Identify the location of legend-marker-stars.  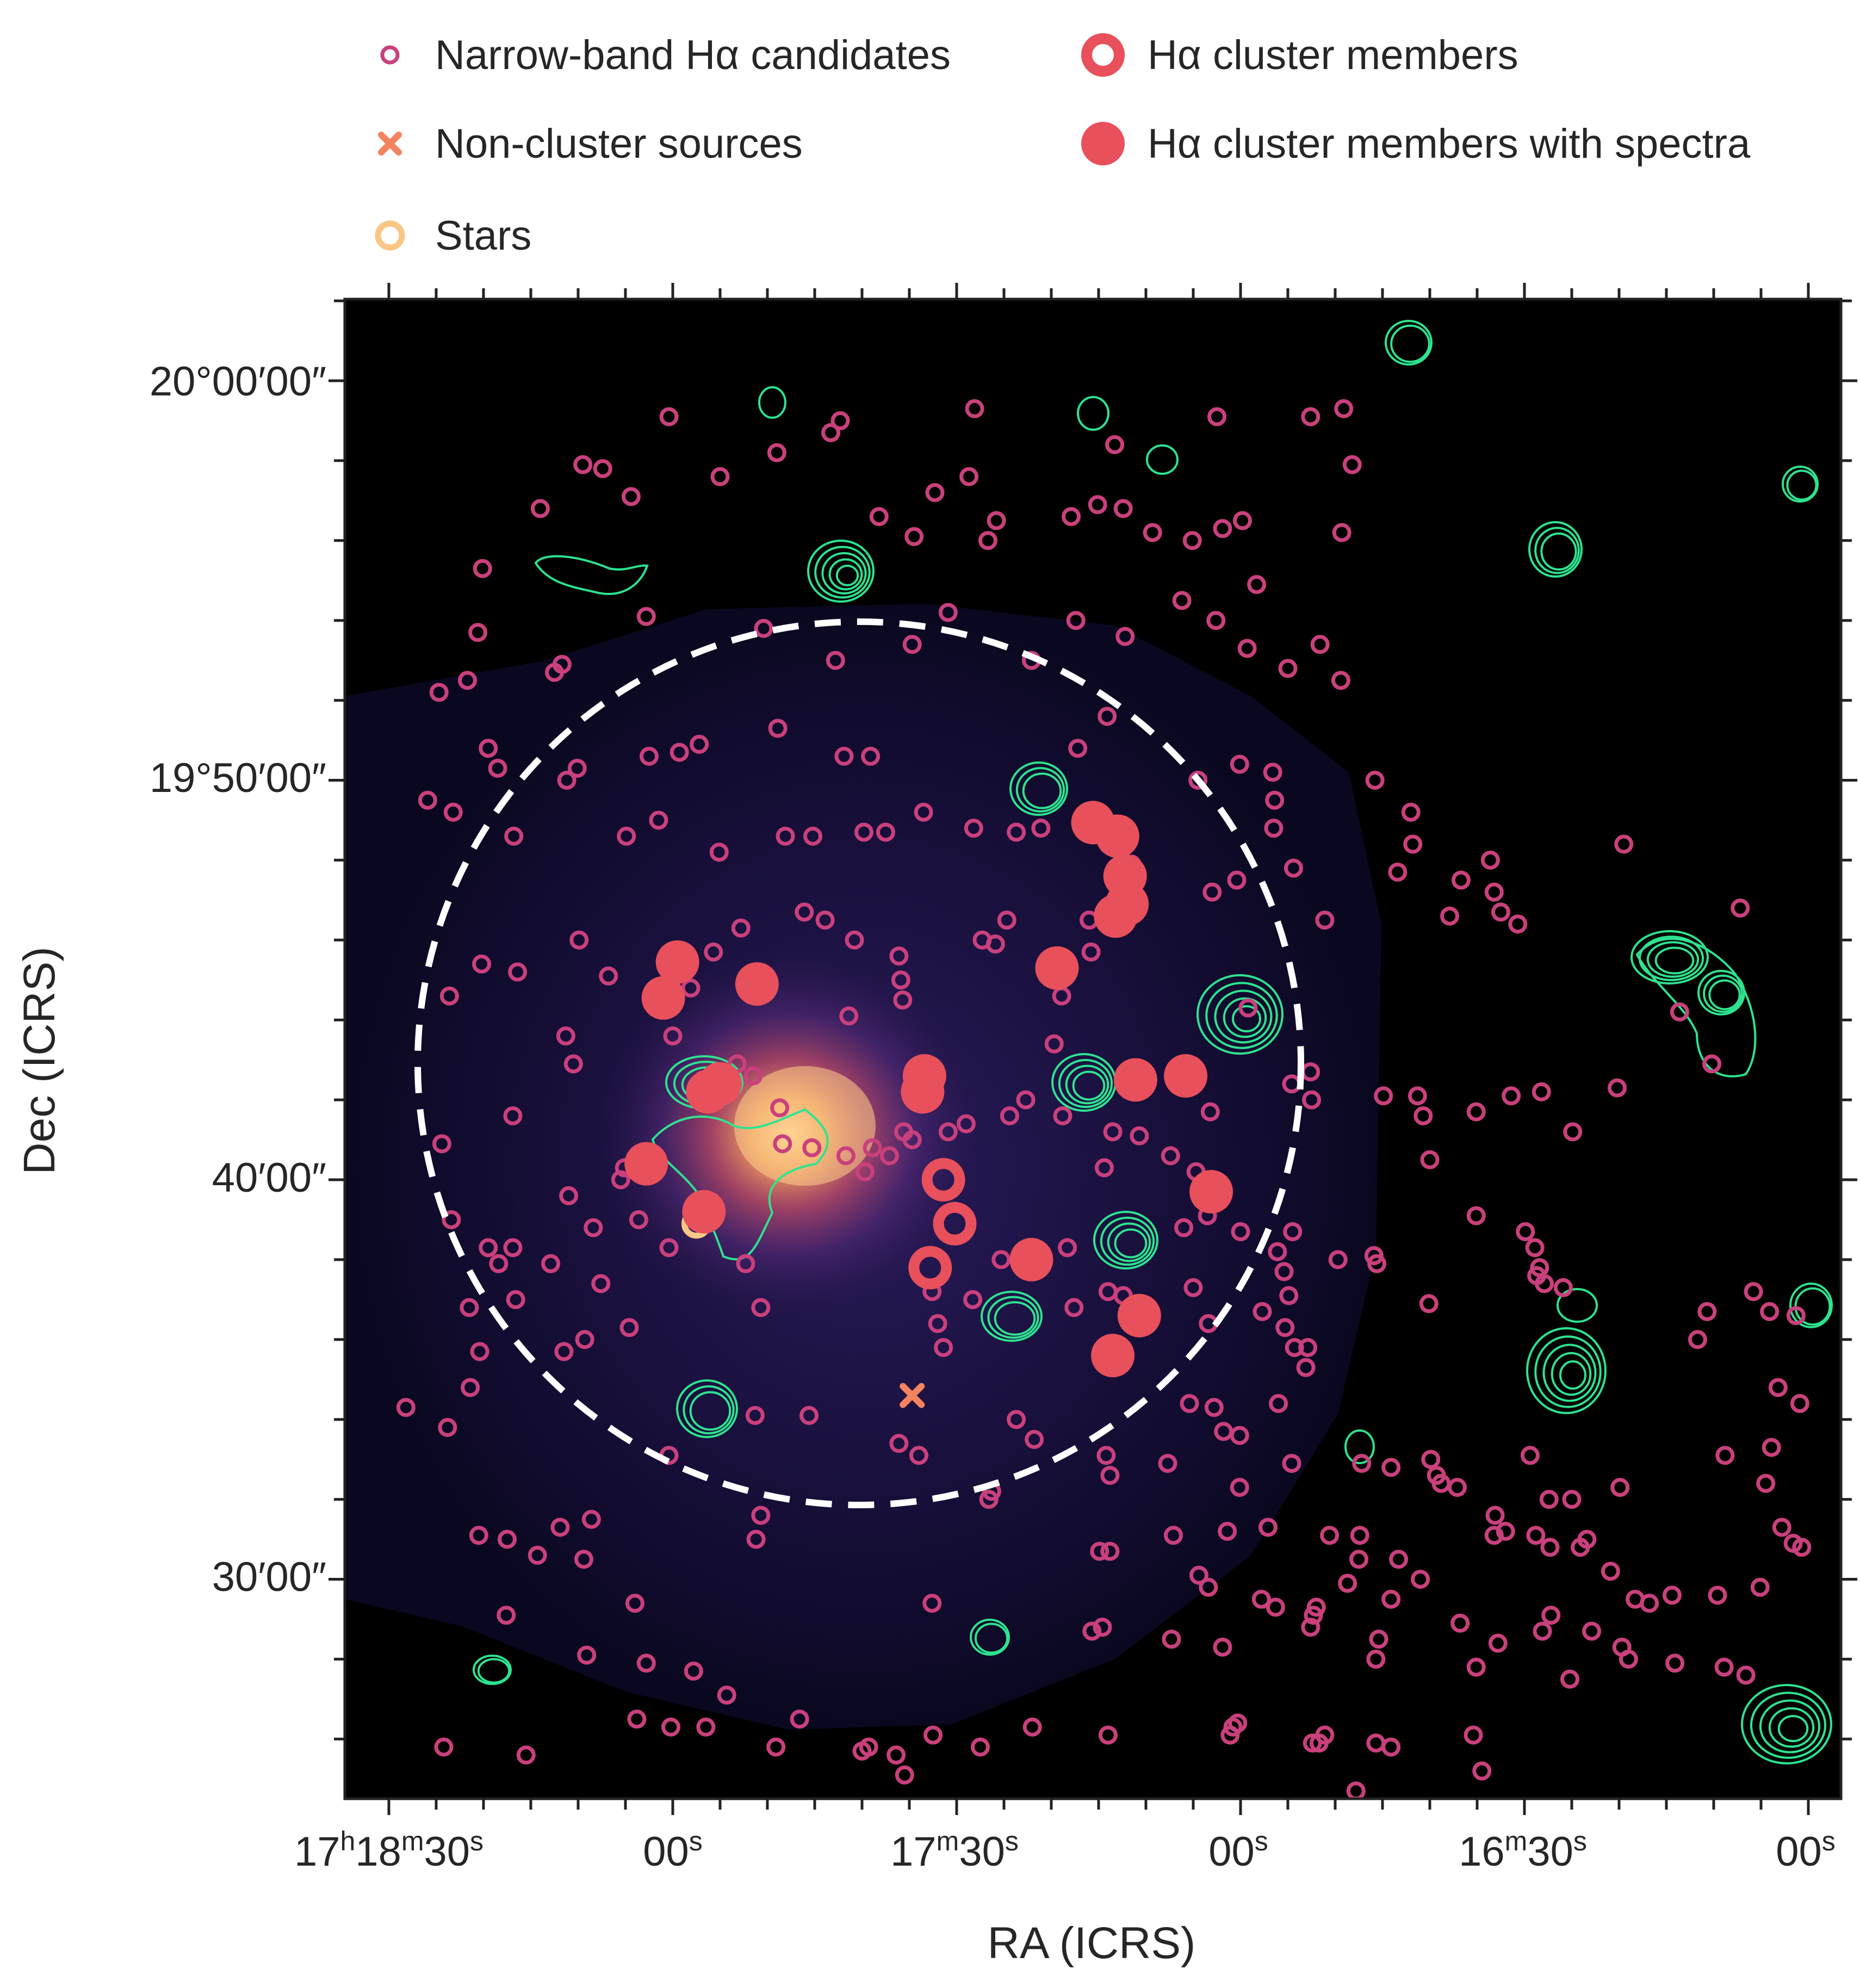
(390, 235).